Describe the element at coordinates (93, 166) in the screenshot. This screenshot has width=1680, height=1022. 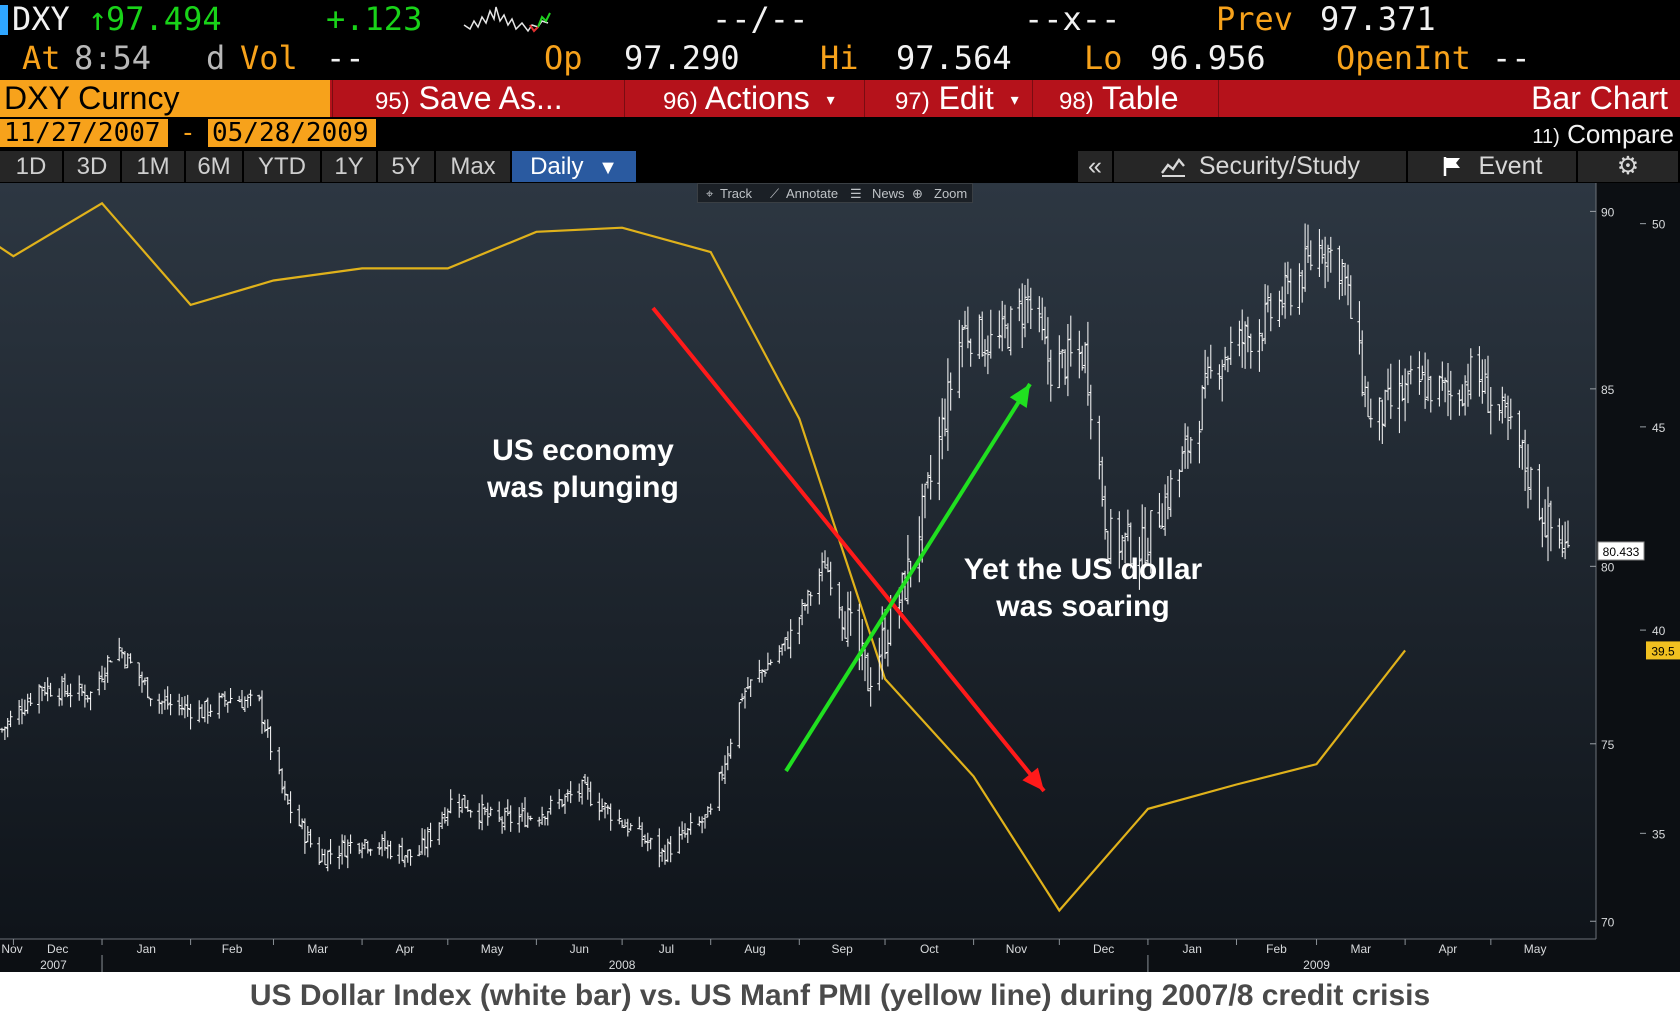
I see `range-tab-3d: 3D` at that location.